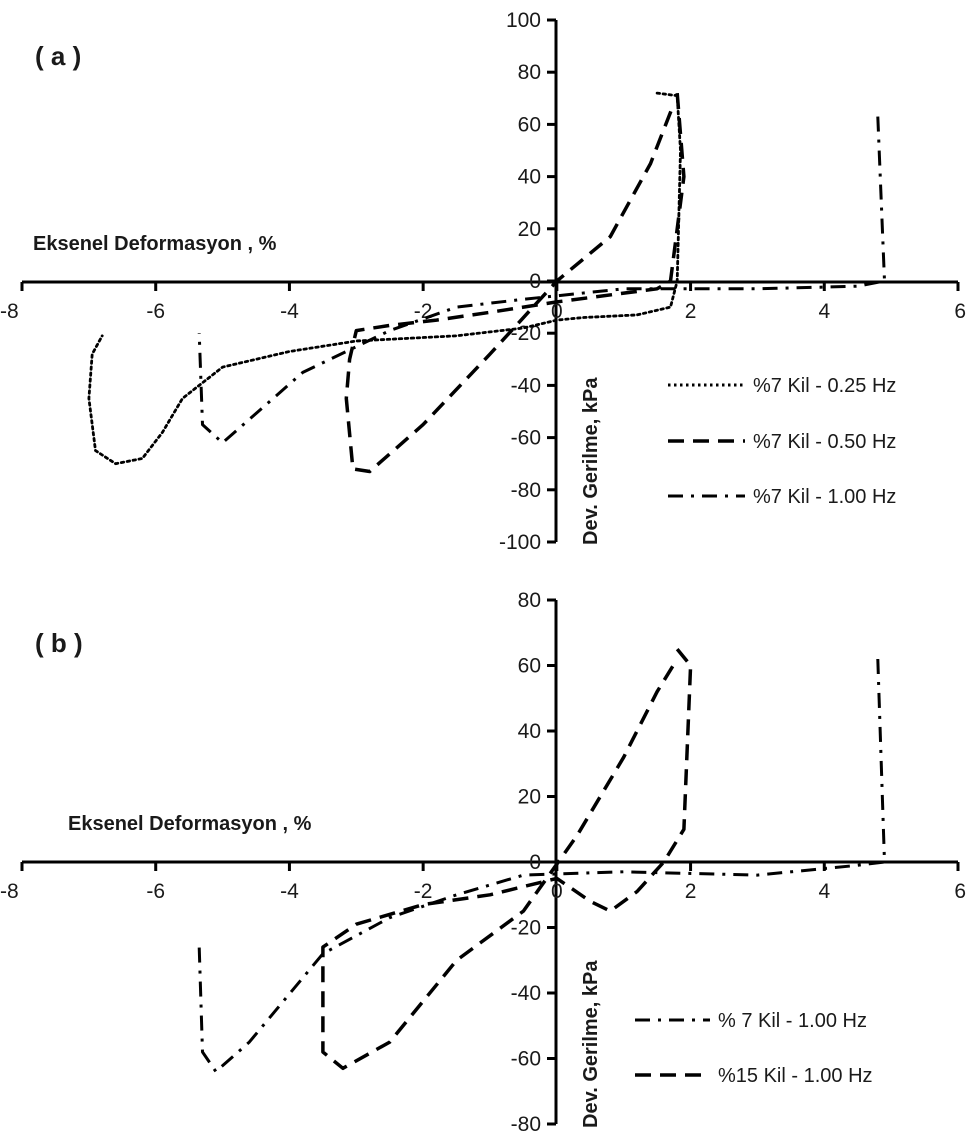 The height and width of the screenshot is (1137, 966). I want to click on legend-item: %7 Kil - 0.50 Hz, so click(782, 442).